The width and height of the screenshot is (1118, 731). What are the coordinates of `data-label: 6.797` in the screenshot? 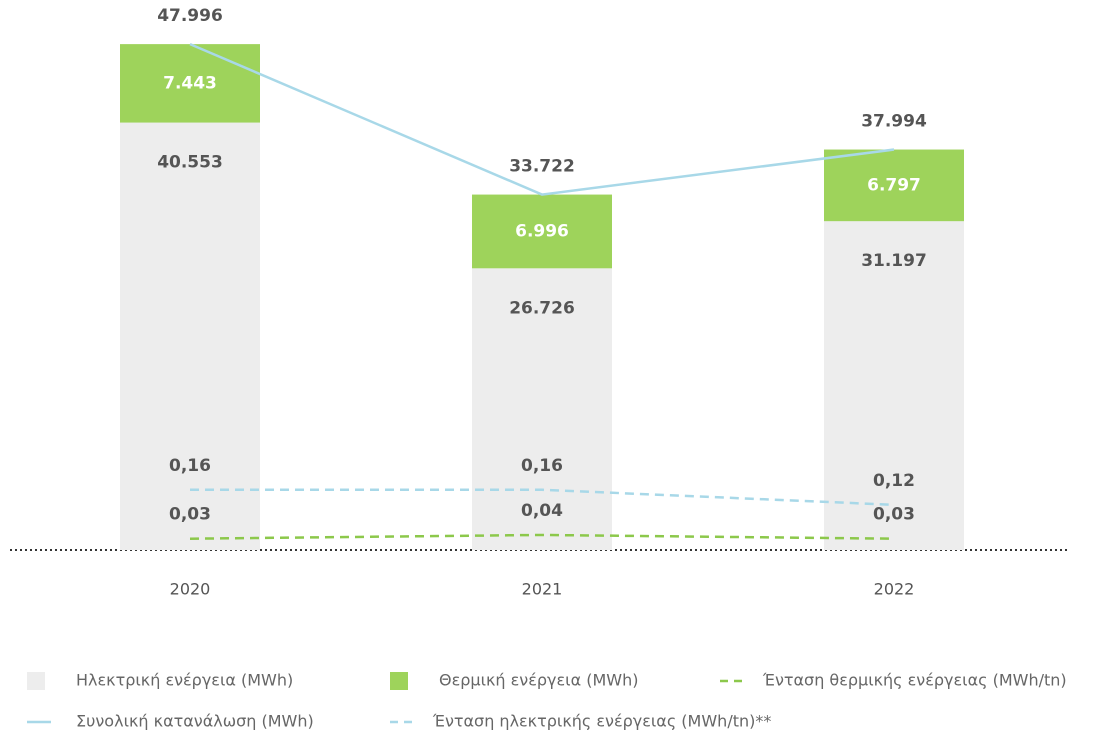 It's located at (894, 185).